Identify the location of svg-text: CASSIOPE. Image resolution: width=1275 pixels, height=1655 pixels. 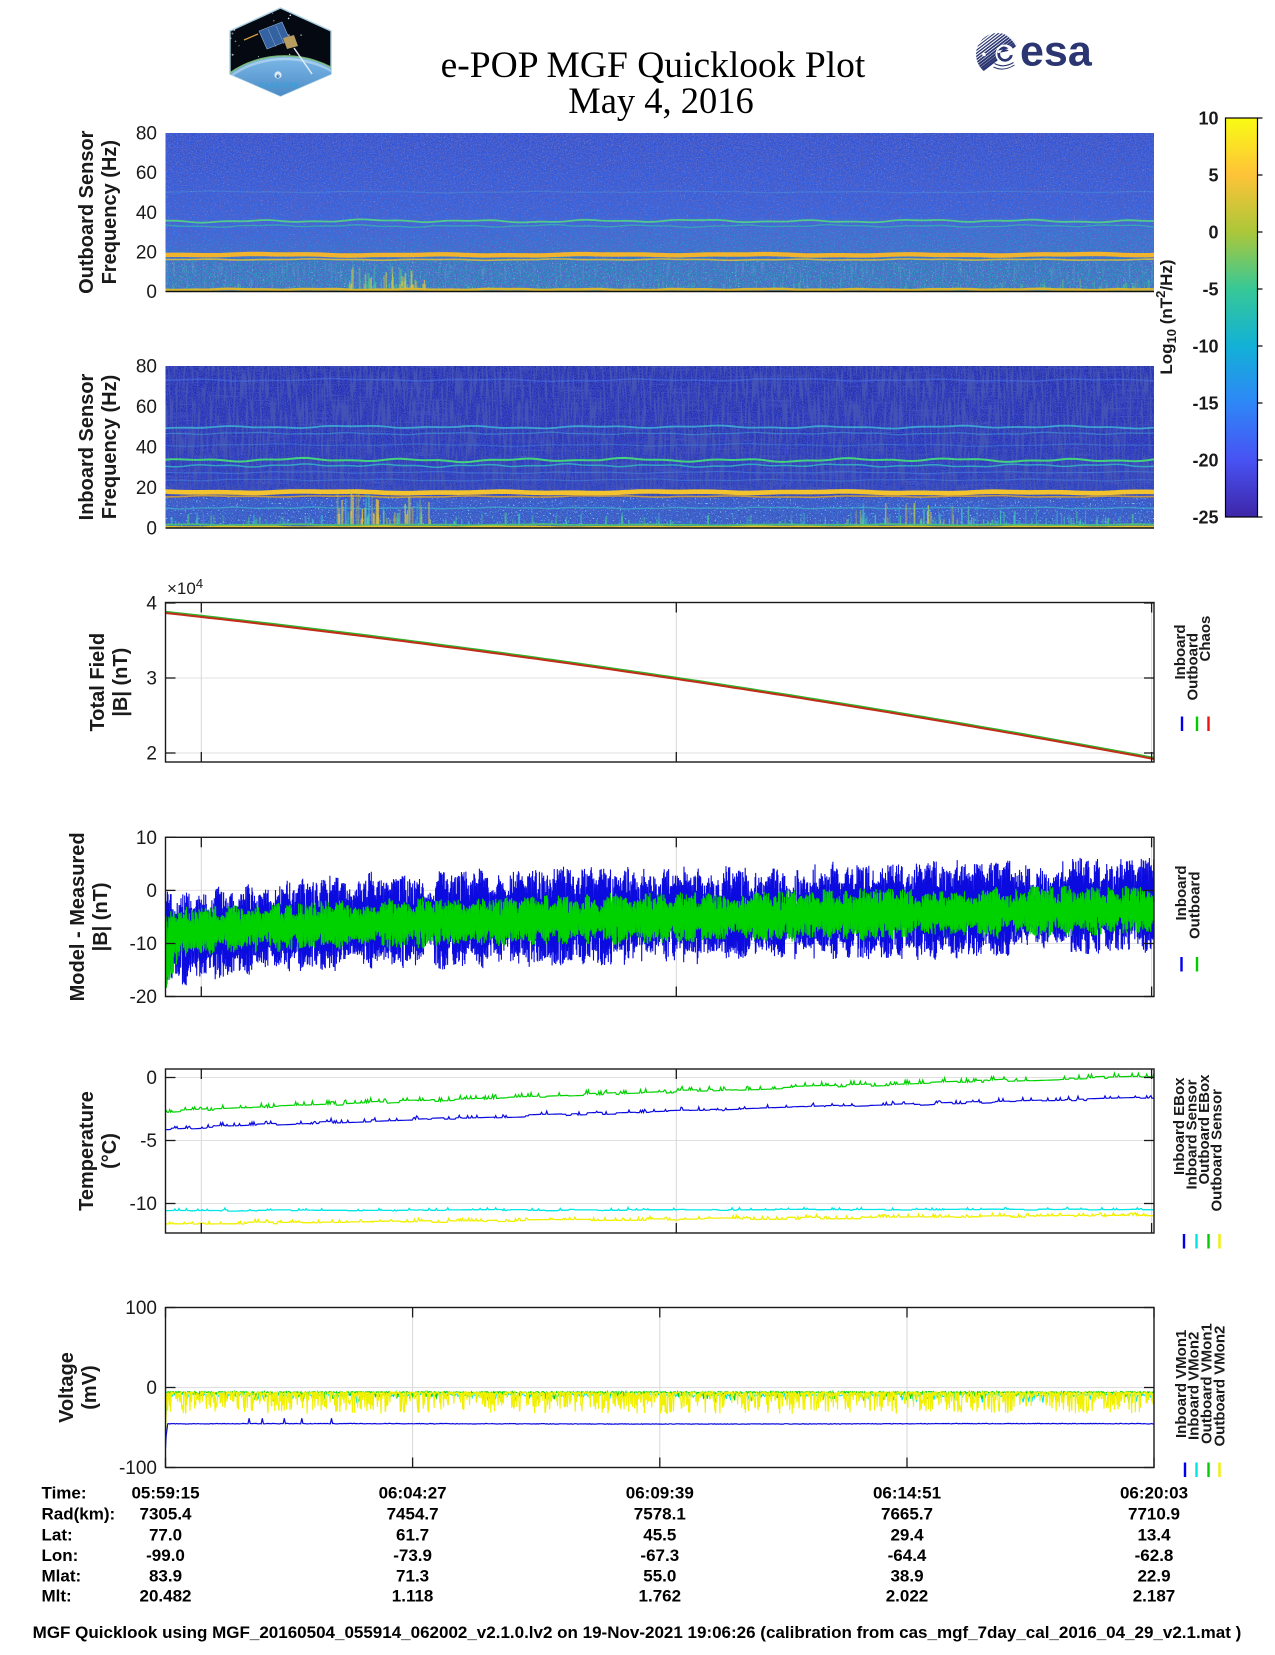
(279, 86).